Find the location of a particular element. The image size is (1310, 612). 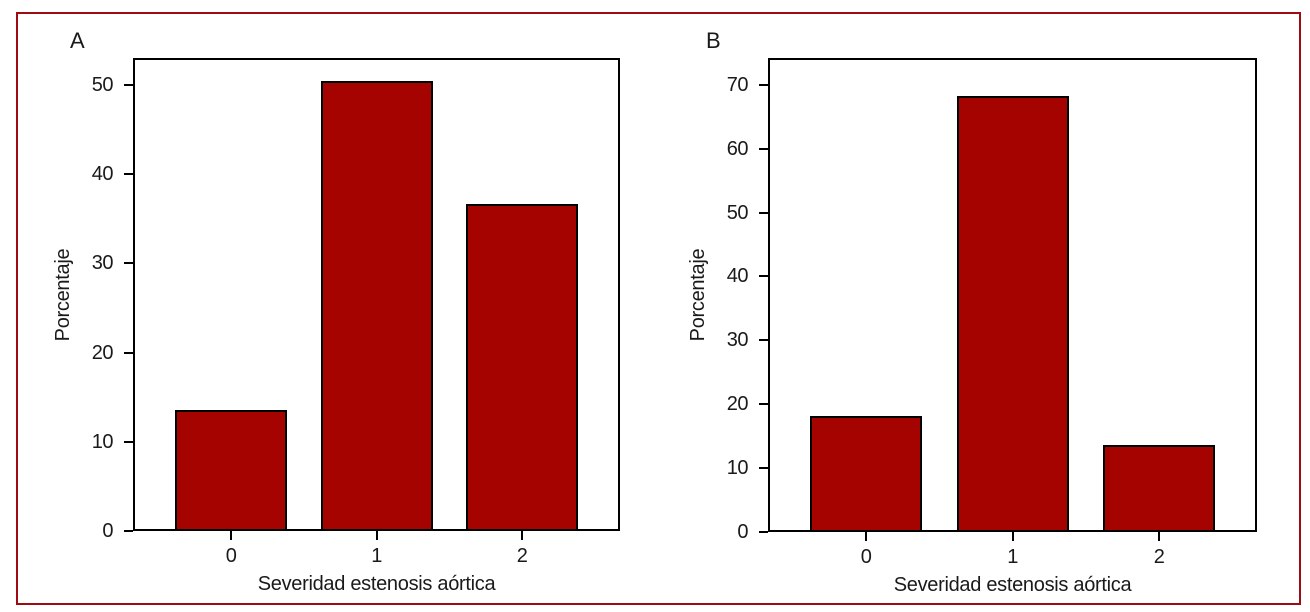

y-tick-label: 70 is located at coordinates (737, 84).